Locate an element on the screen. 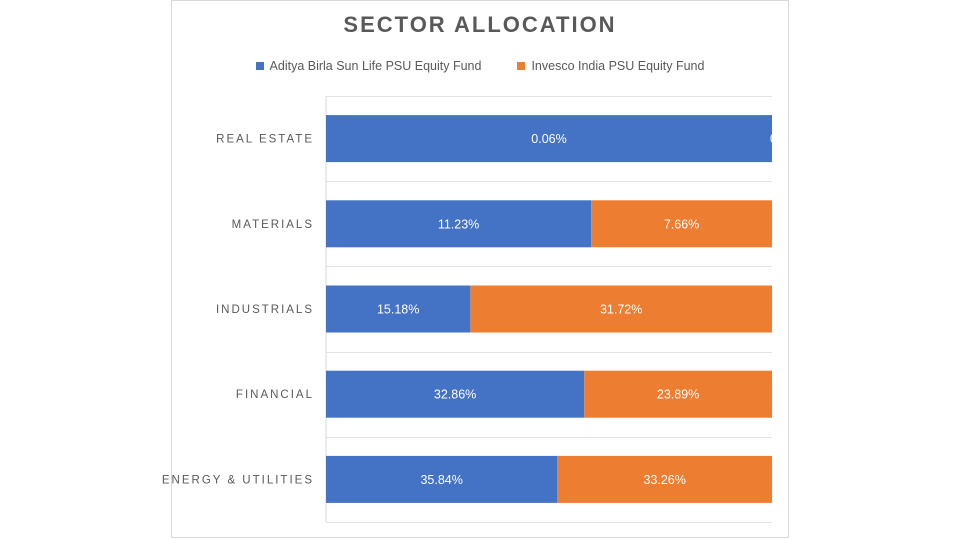 The height and width of the screenshot is (540, 960). data-label: 11.23% is located at coordinates (458, 224).